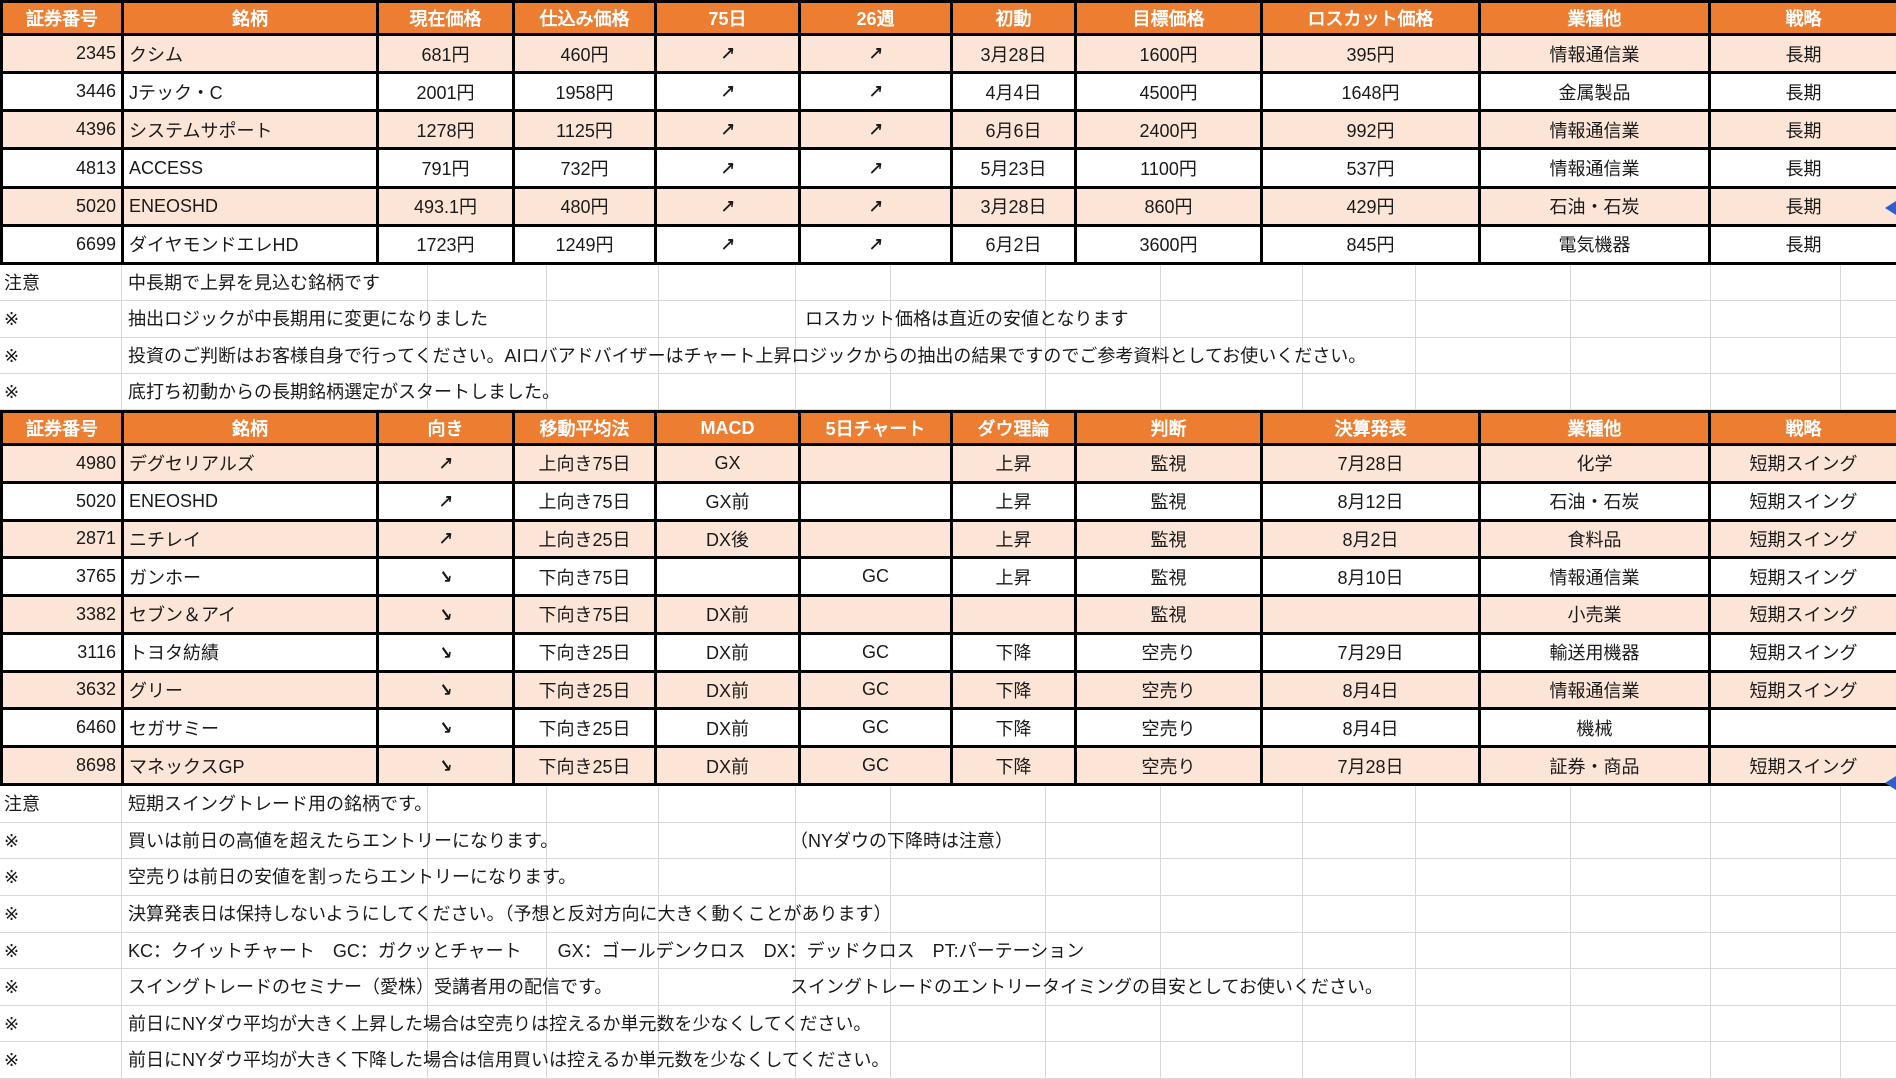 The width and height of the screenshot is (1896, 1079). Describe the element at coordinates (62, 168) in the screenshot. I see `stock-code-cell: 4813` at that location.